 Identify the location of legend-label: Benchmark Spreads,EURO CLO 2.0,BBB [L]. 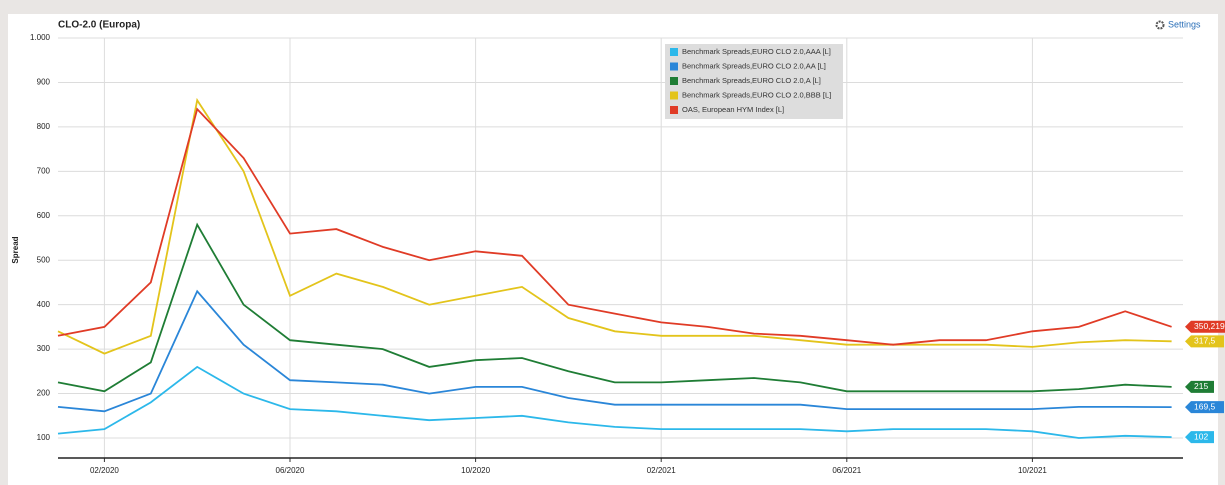
(756, 94).